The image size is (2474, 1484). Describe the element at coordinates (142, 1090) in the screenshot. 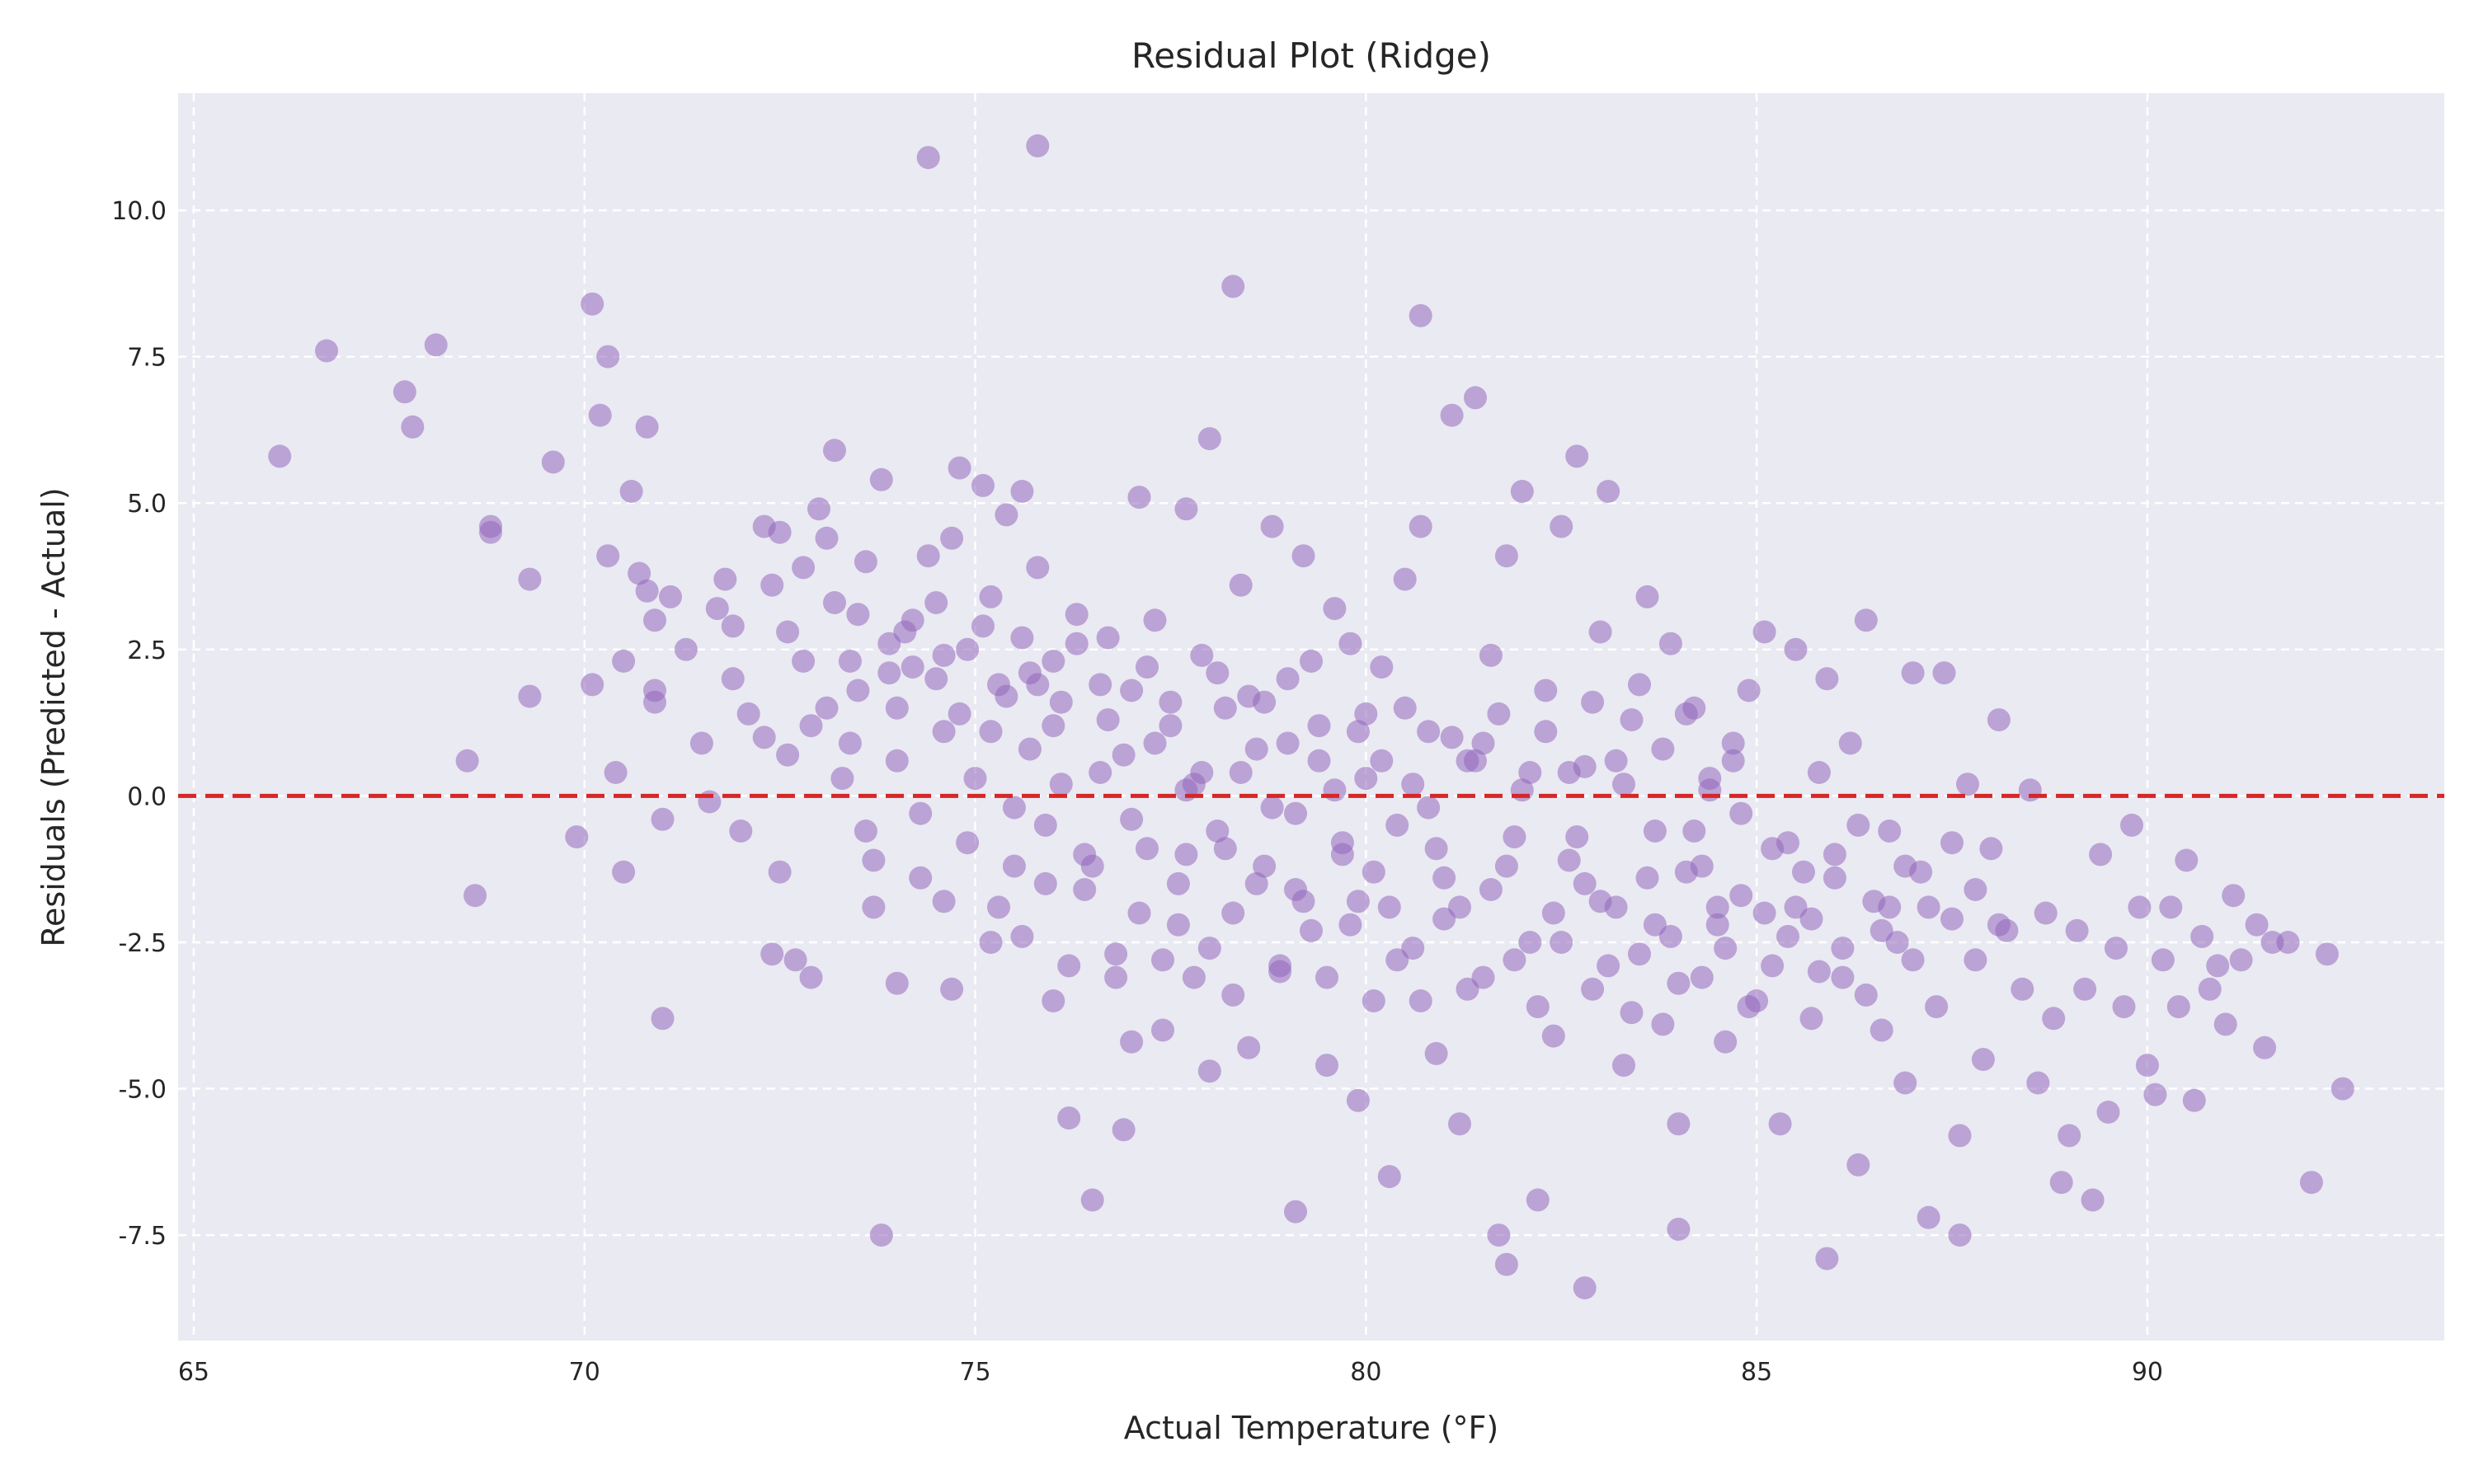

I see `y-tick-label-1: -5.0` at that location.